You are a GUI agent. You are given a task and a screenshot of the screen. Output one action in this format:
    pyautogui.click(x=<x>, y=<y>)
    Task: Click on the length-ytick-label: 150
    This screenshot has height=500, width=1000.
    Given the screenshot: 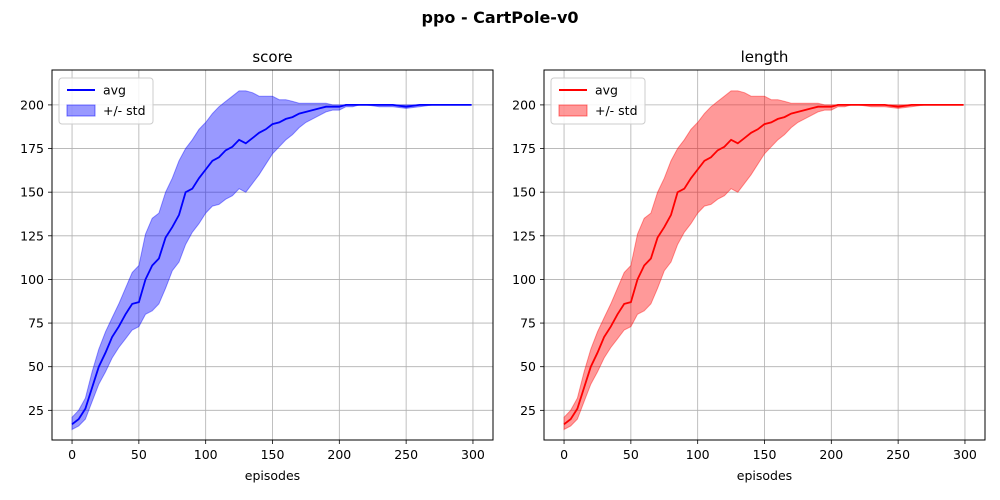 What is the action you would take?
    pyautogui.click(x=524, y=192)
    